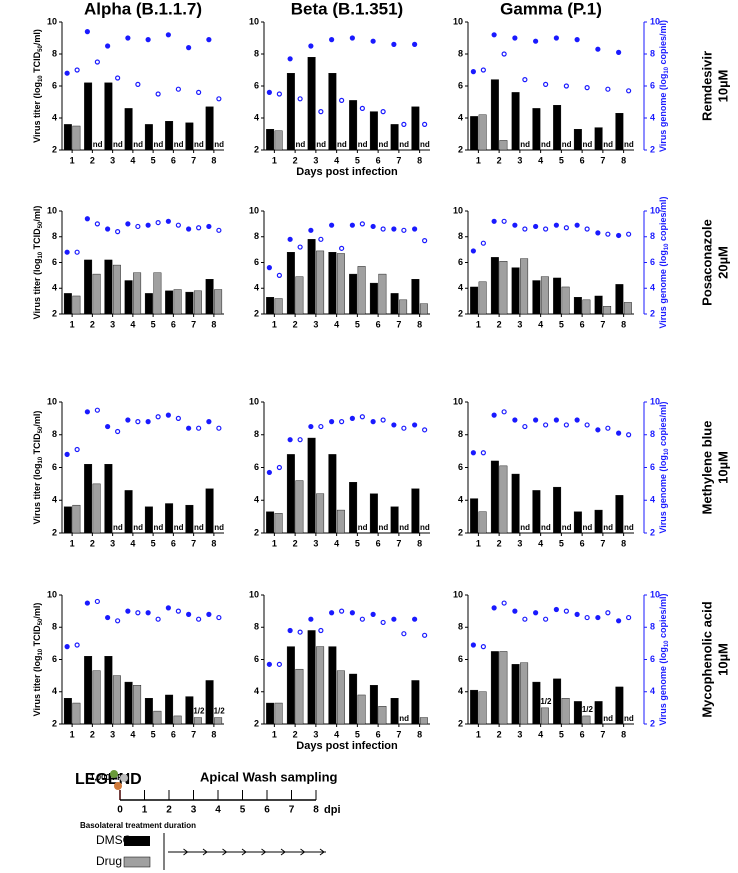 The height and width of the screenshot is (873, 738). Describe the element at coordinates (663, 424) in the screenshot. I see `y2-axis-label-part: copies/ml)` at that location.